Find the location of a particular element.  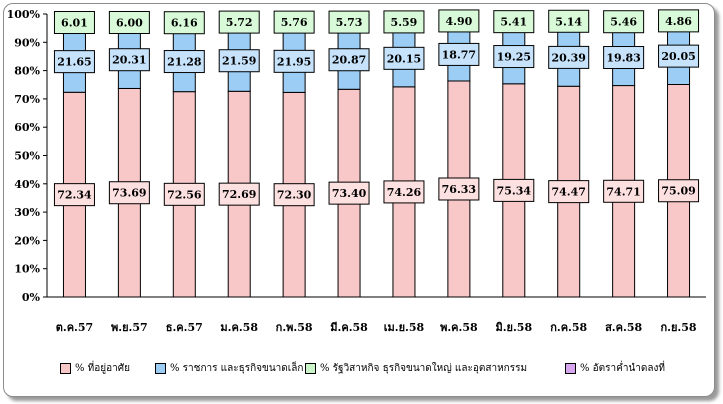

data-label: 72.56 is located at coordinates (184, 194).